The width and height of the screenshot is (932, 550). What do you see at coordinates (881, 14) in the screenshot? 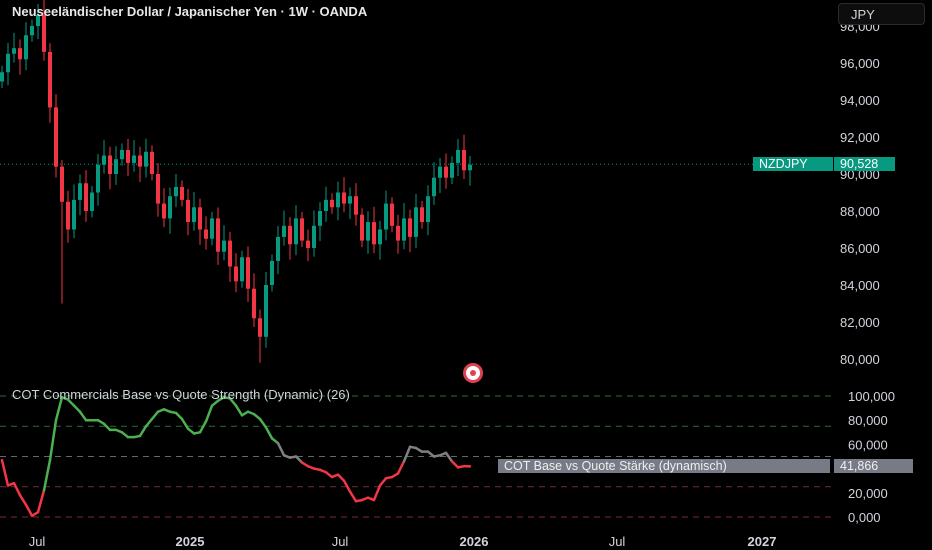
I see `currency-button: JPY` at bounding box center [881, 14].